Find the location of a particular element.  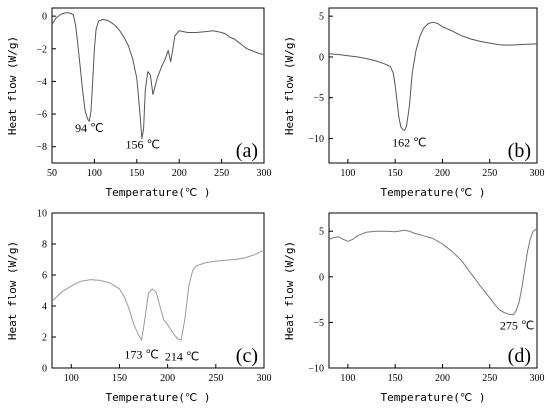

panel-label: (b) is located at coordinates (519, 151).